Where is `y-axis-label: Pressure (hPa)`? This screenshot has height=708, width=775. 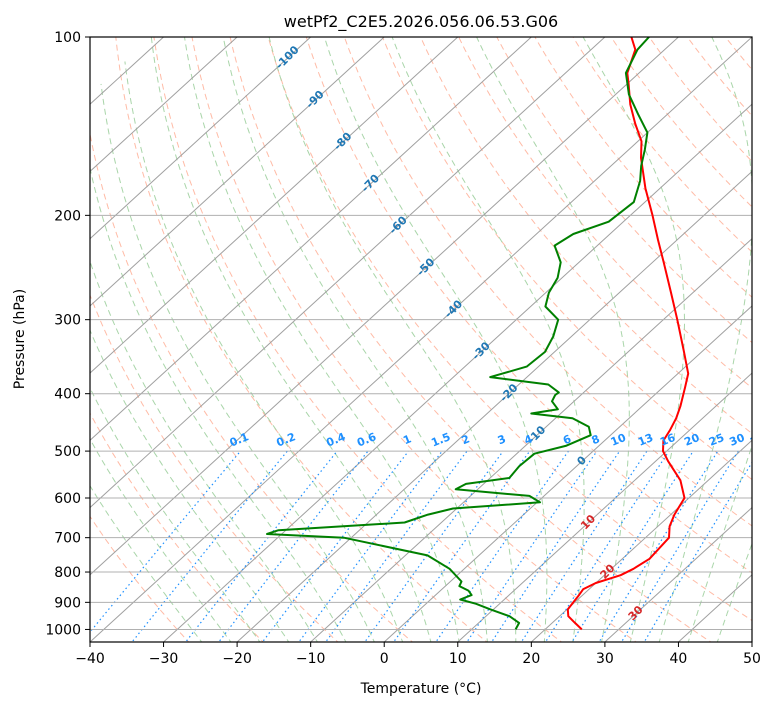 y-axis-label: Pressure (hPa) is located at coordinates (20, 339).